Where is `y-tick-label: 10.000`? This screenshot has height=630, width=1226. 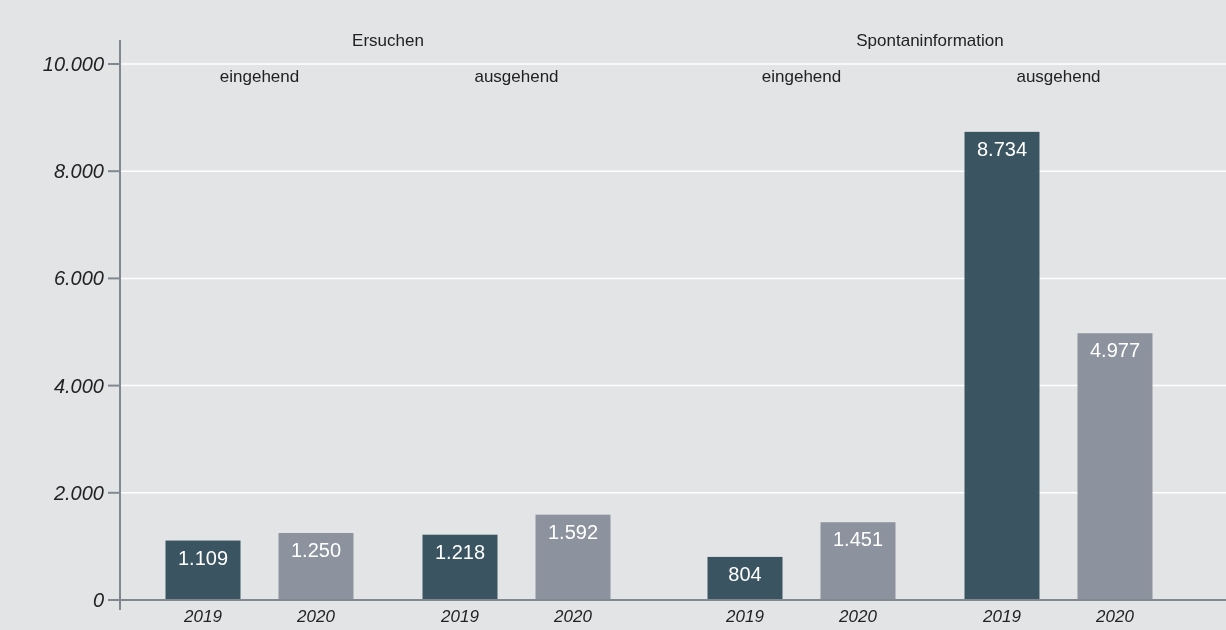 y-tick-label: 10.000 is located at coordinates (73, 64).